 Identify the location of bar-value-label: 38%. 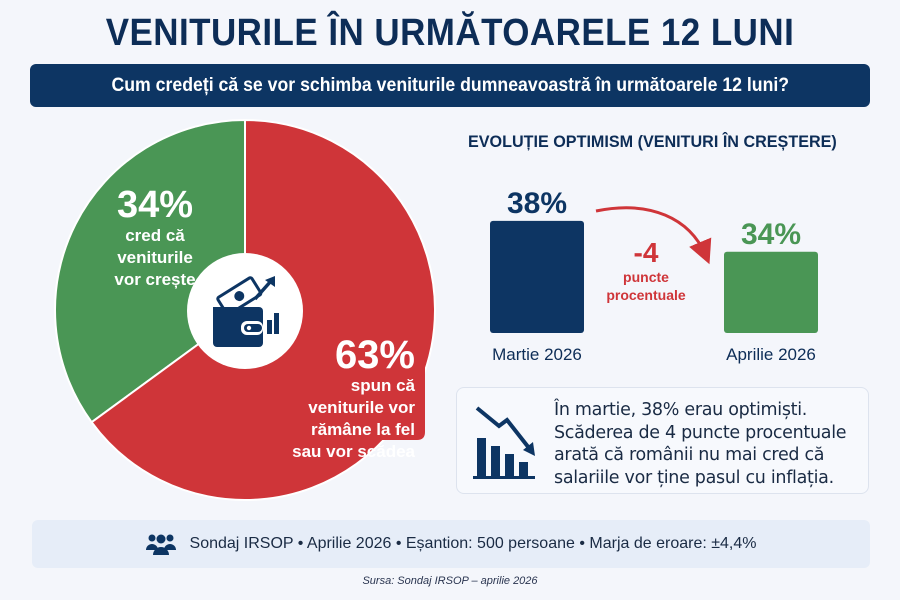
(537, 203).